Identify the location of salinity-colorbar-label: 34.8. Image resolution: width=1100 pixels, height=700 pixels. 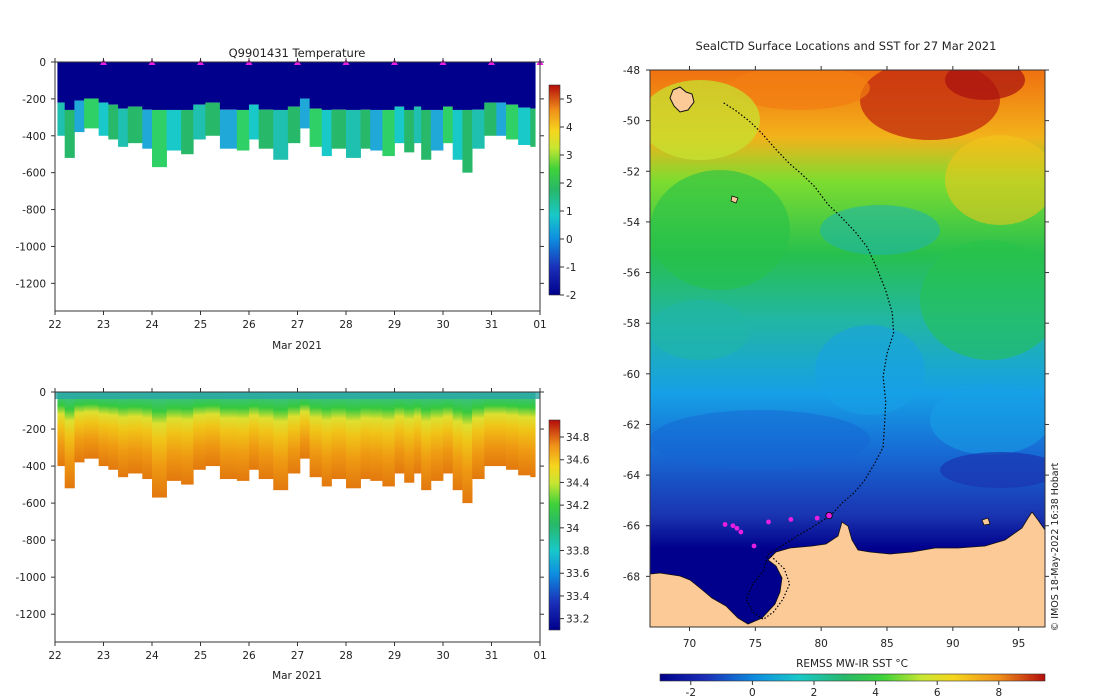
(577, 438).